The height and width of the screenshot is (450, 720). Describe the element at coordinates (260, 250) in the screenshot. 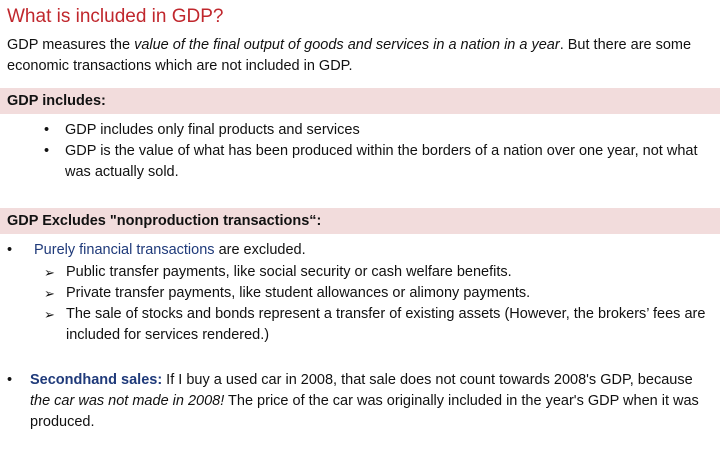

I see `financial-rest: are excluded.` at that location.